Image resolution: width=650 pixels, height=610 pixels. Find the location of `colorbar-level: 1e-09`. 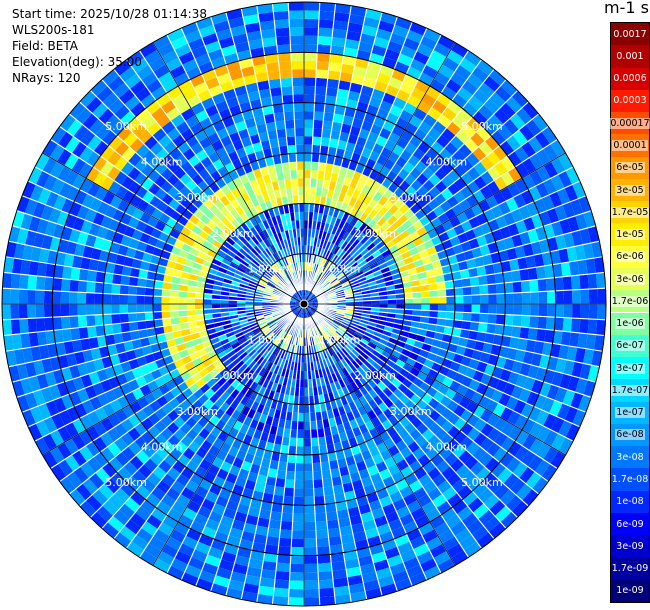

colorbar-level: 1e-09 is located at coordinates (630, 590).